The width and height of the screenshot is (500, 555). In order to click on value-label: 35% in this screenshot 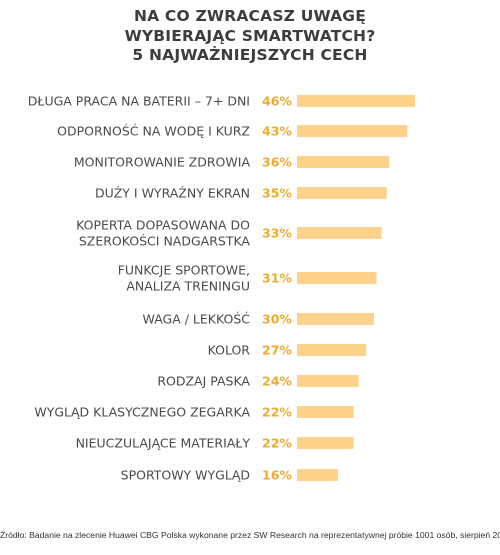, I will do `click(277, 193)`.